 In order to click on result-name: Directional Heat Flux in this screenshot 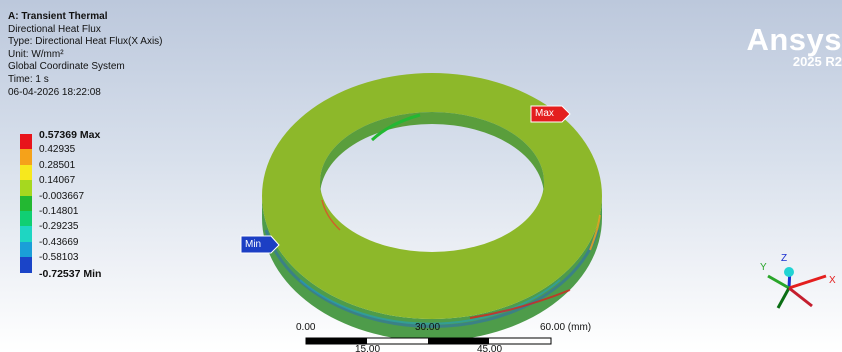, I will do `click(54, 29)`.